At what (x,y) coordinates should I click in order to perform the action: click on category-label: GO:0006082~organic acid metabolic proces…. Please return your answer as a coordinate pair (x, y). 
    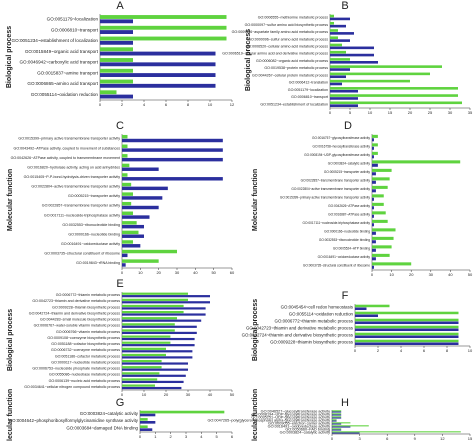
    Looking at the image, I should click on (292, 61).